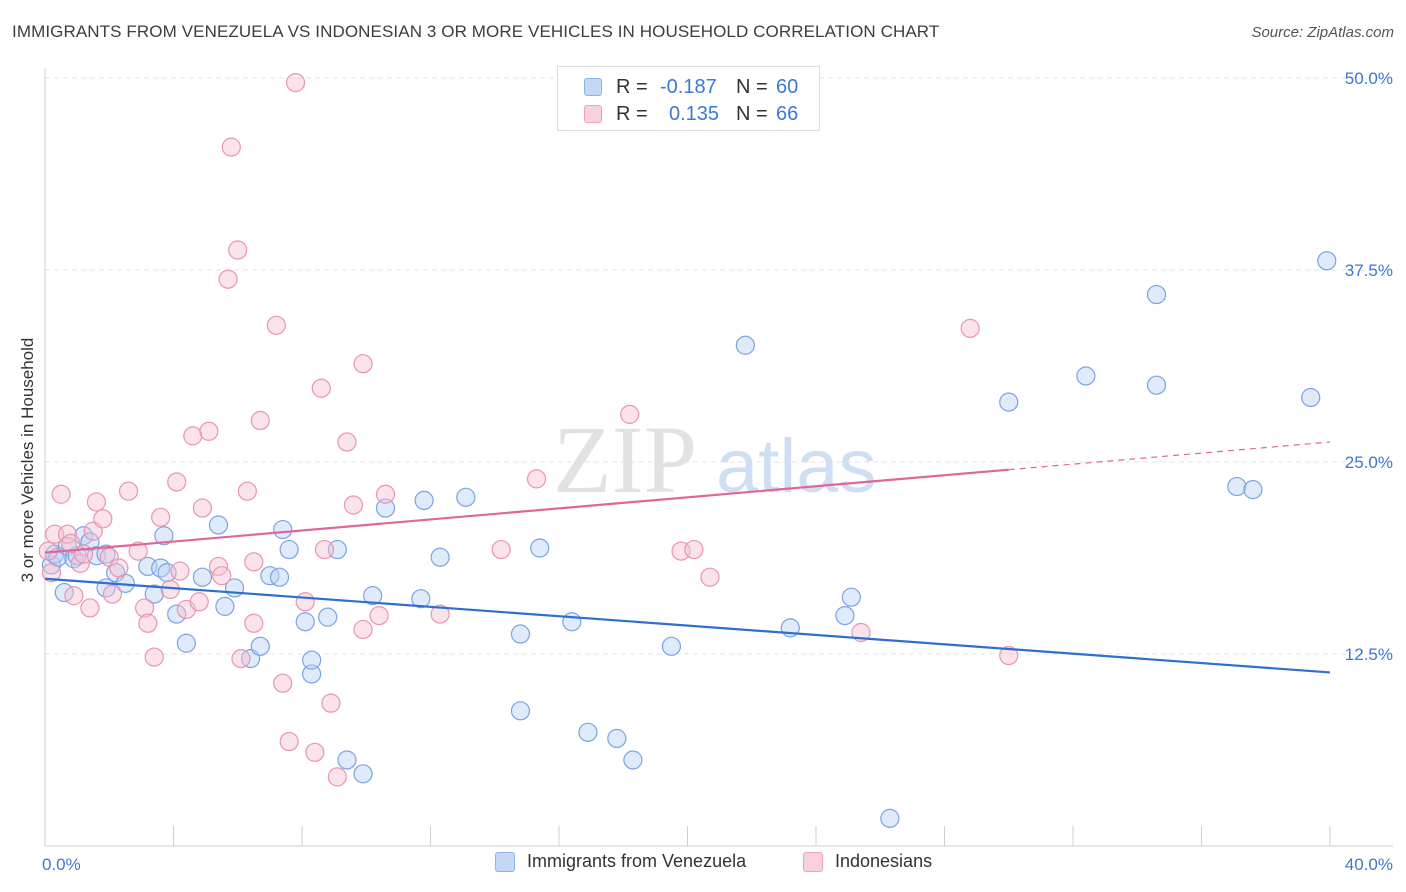  Describe the element at coordinates (526, 511) in the screenshot. I see `trend-line-indonesians` at that location.